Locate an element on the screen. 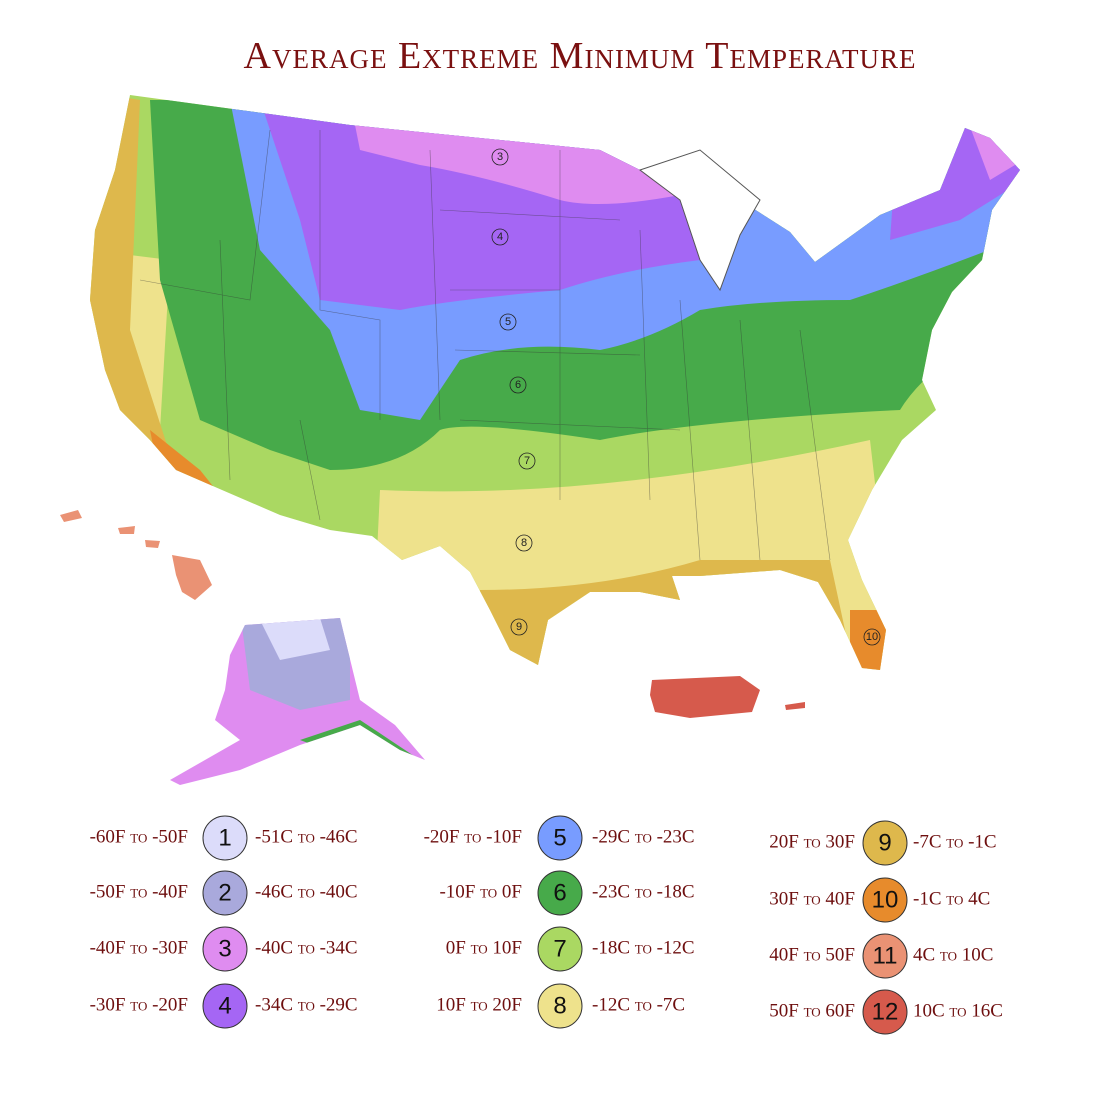 This screenshot has width=1097, height=1097. puerto-rico is located at coordinates (727, 697).